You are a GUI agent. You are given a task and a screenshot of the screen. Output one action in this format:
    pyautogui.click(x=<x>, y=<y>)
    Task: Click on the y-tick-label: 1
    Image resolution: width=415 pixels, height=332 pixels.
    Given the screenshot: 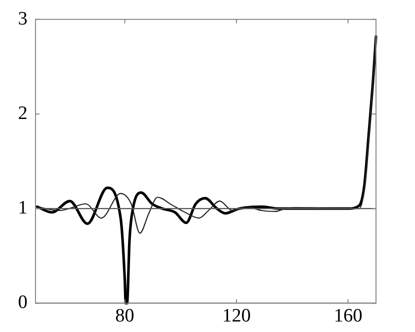 What is the action you would take?
    pyautogui.click(x=23, y=208)
    